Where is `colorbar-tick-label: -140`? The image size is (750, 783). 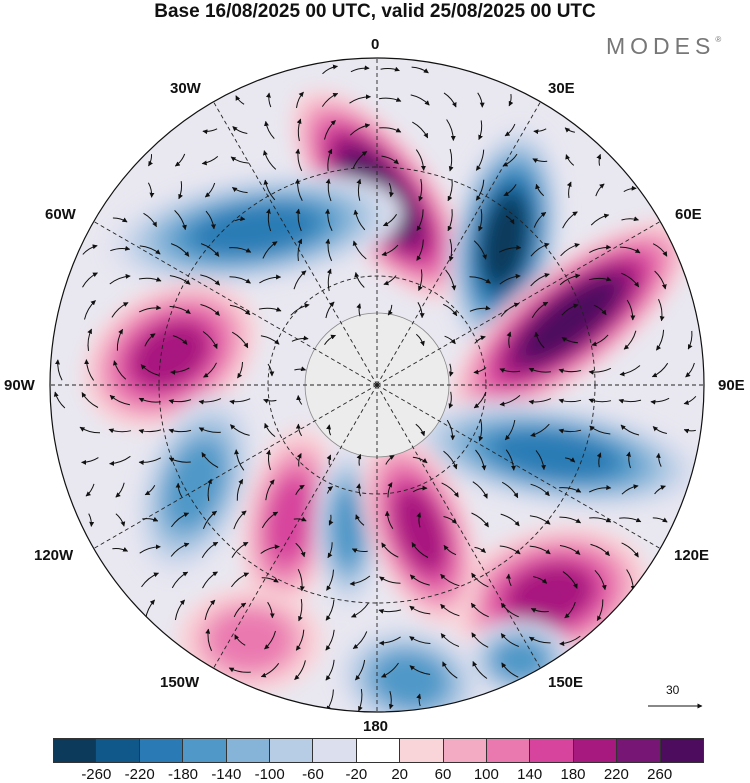 colorbar-tick-label: -140 is located at coordinates (226, 774).